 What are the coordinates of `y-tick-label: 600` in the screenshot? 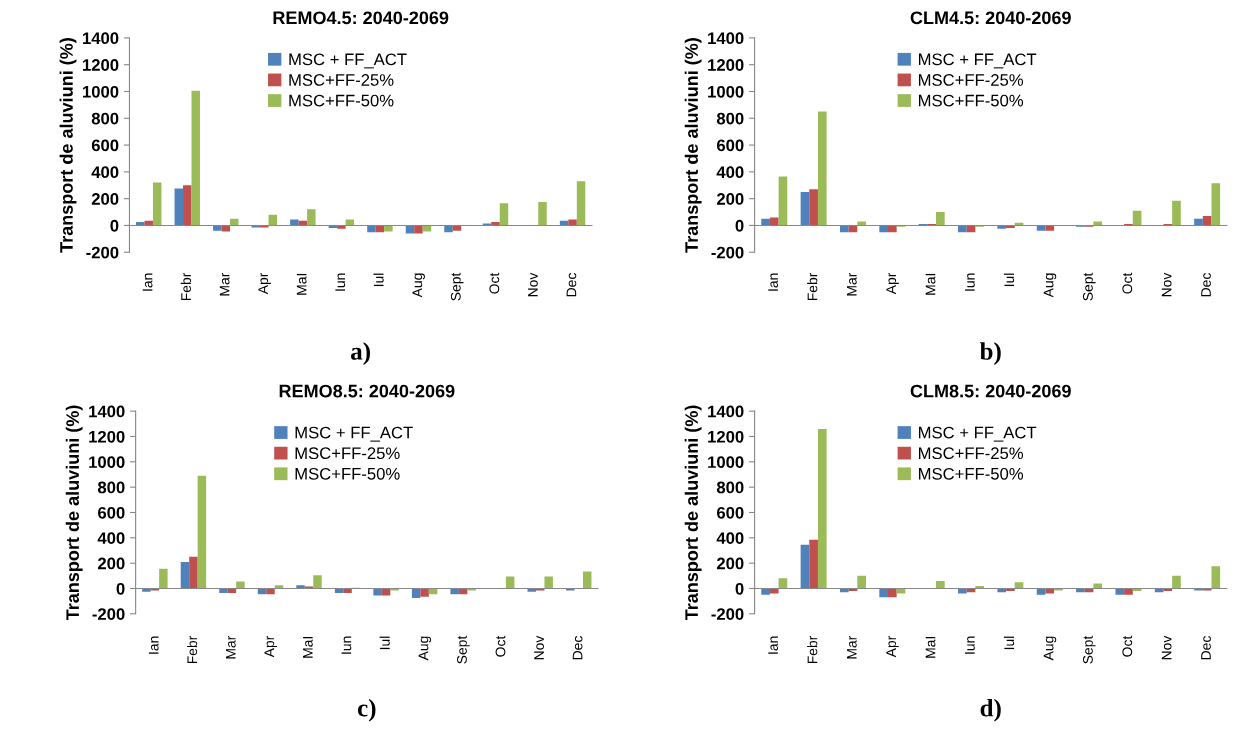 It's located at (730, 512).